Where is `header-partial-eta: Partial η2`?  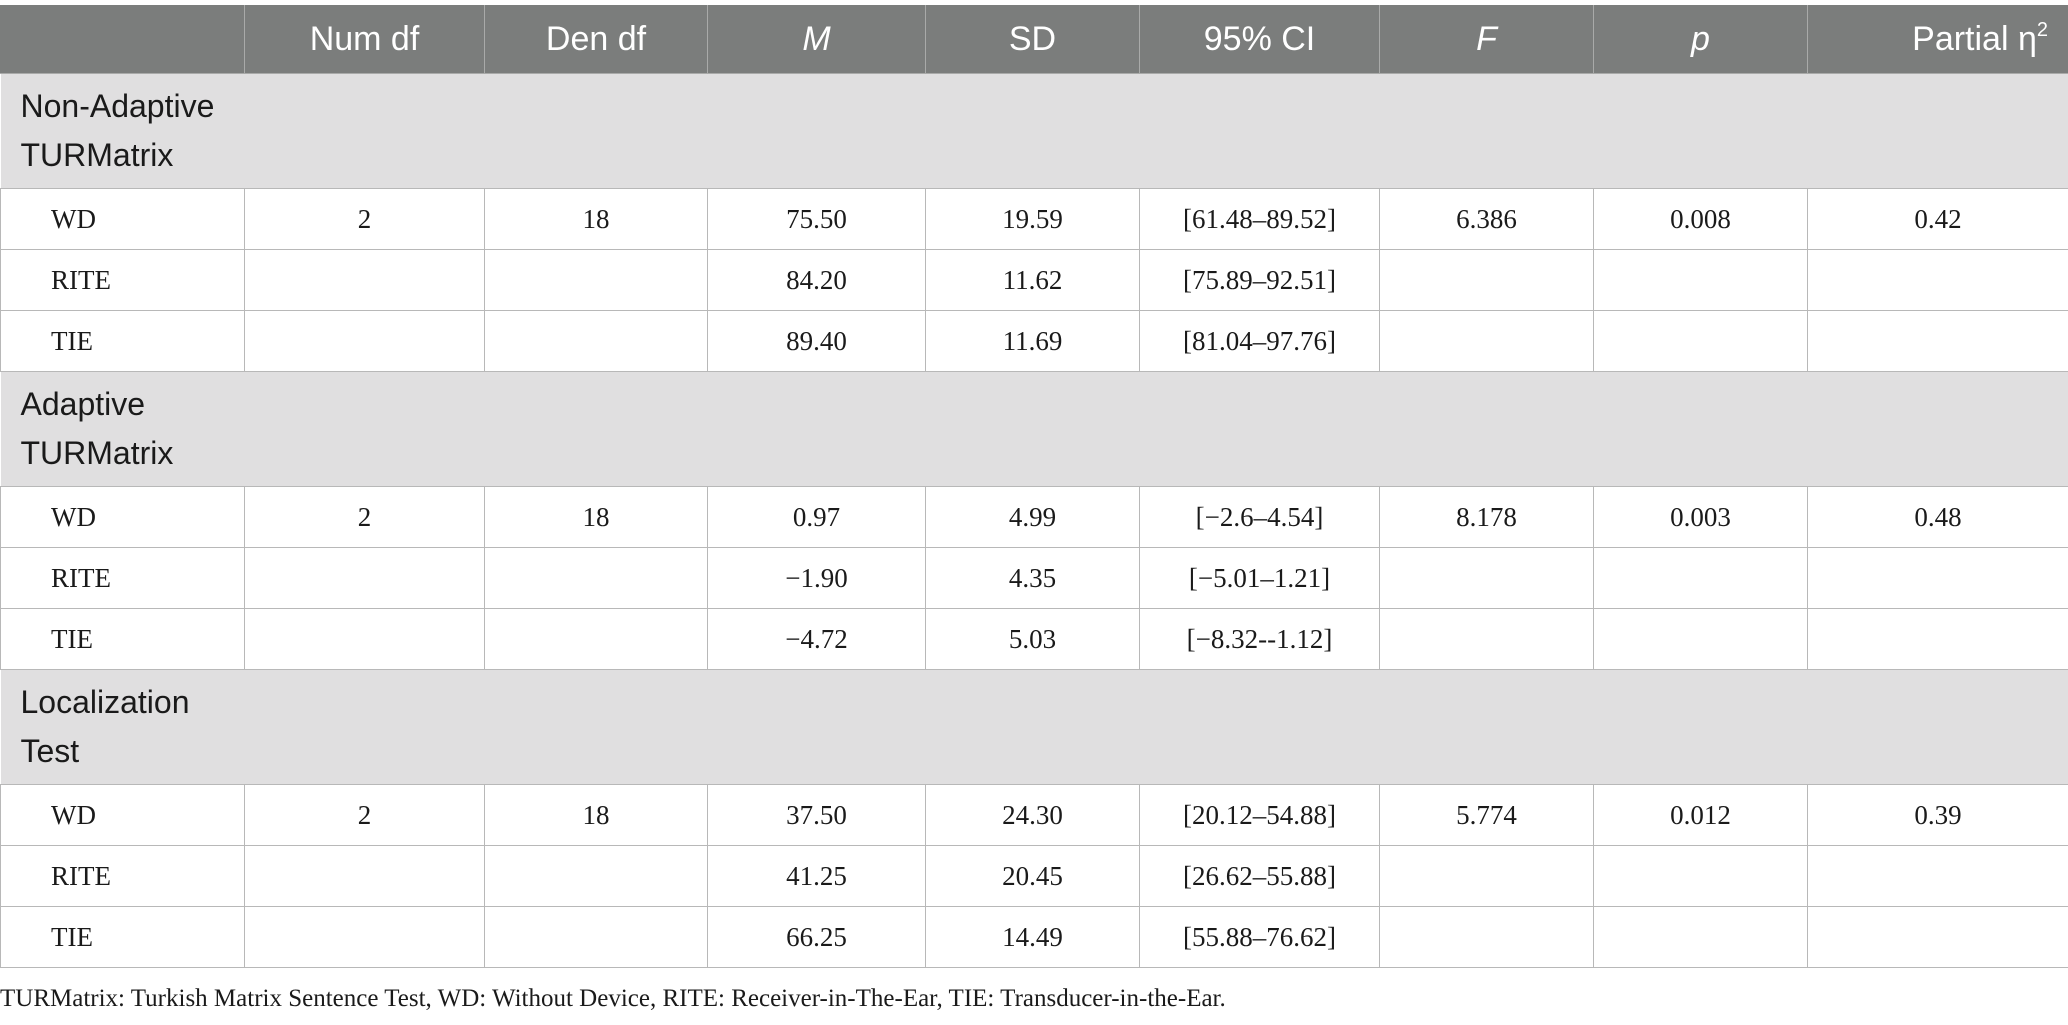 header-partial-eta: Partial η2 is located at coordinates (1937, 39).